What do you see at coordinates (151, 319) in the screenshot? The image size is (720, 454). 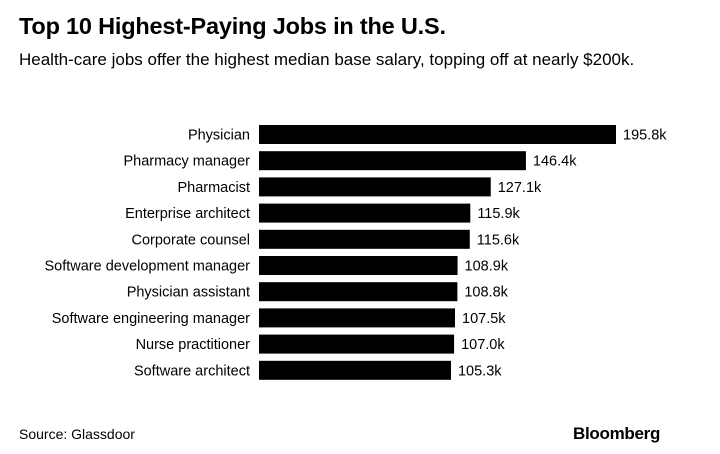 I see `category-label: Software engineering manager` at bounding box center [151, 319].